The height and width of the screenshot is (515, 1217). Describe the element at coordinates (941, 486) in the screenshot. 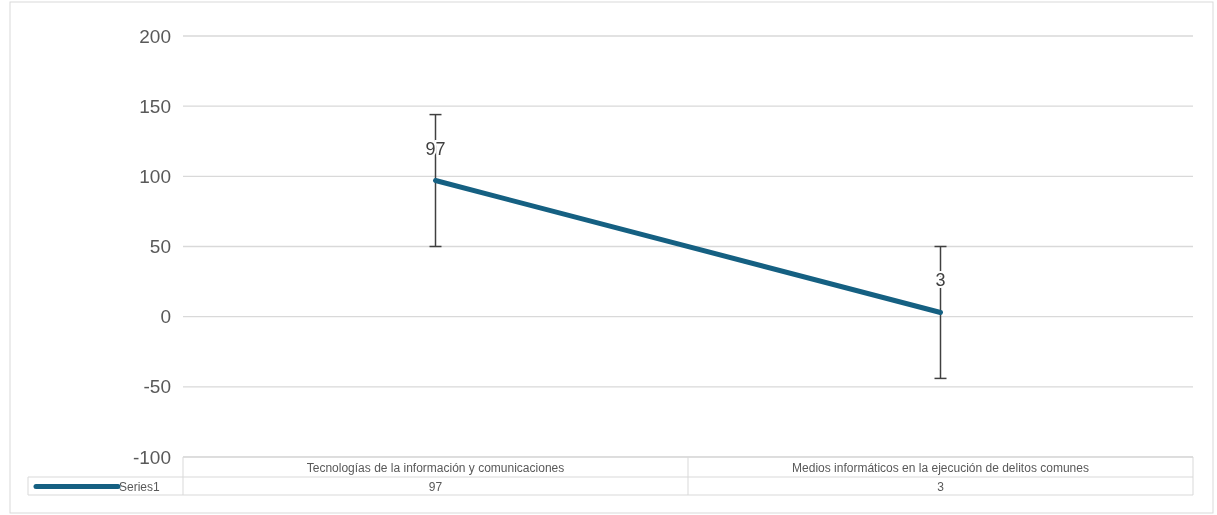

I see `data-label: 3` at that location.